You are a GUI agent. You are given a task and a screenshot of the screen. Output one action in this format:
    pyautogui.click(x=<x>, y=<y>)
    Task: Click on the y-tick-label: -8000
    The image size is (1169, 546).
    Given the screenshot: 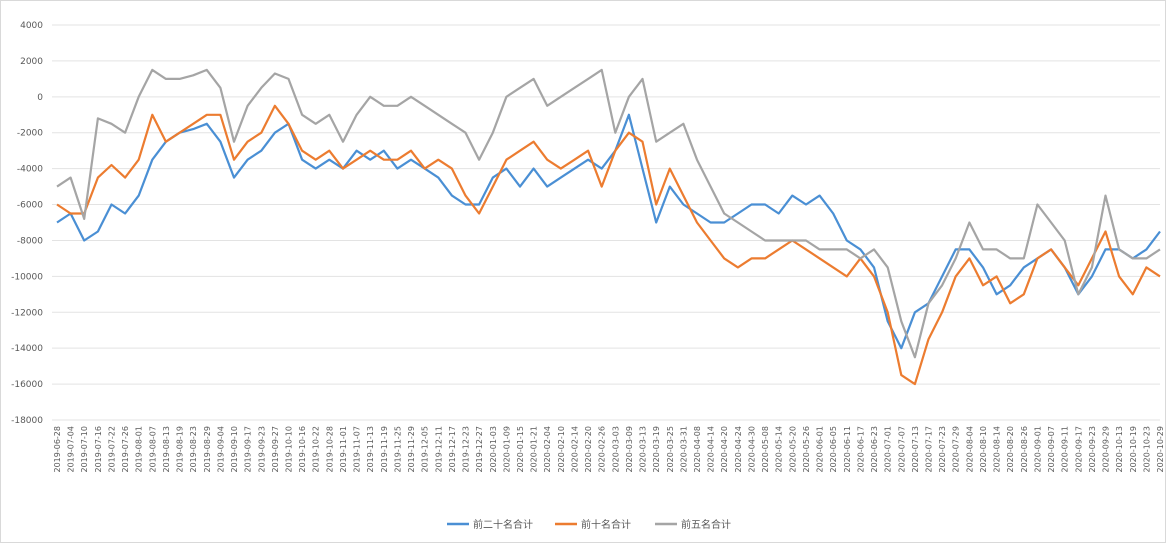 What is the action you would take?
    pyautogui.click(x=30, y=241)
    